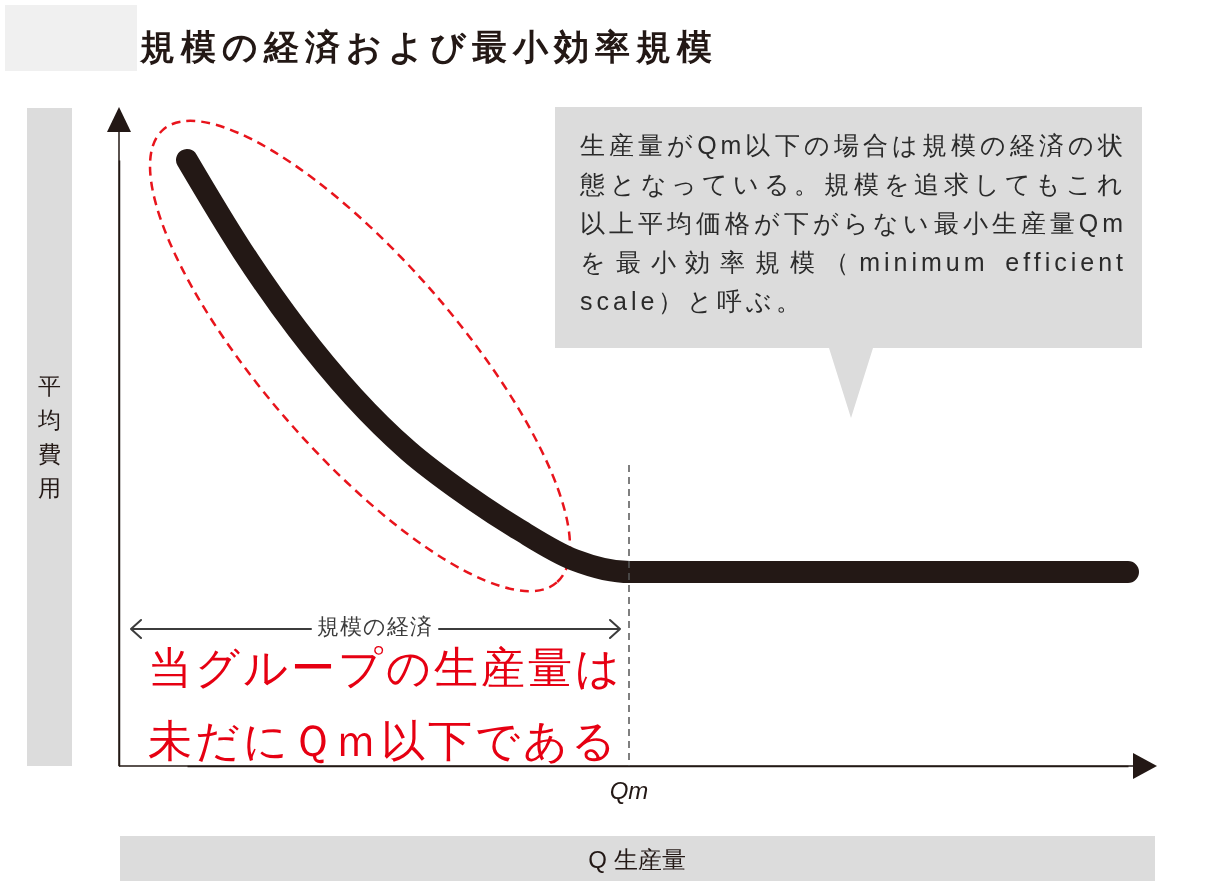  I want to click on text: Qm, so click(629, 790).